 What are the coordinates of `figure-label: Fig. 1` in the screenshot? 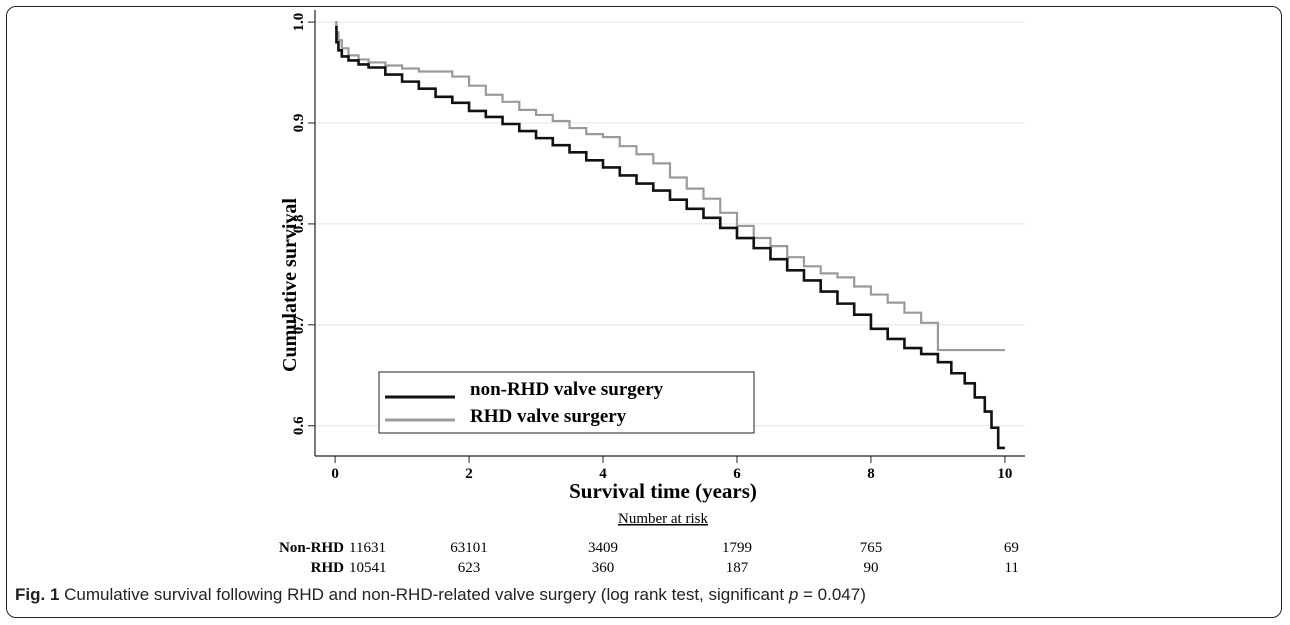 It's located at (37, 594).